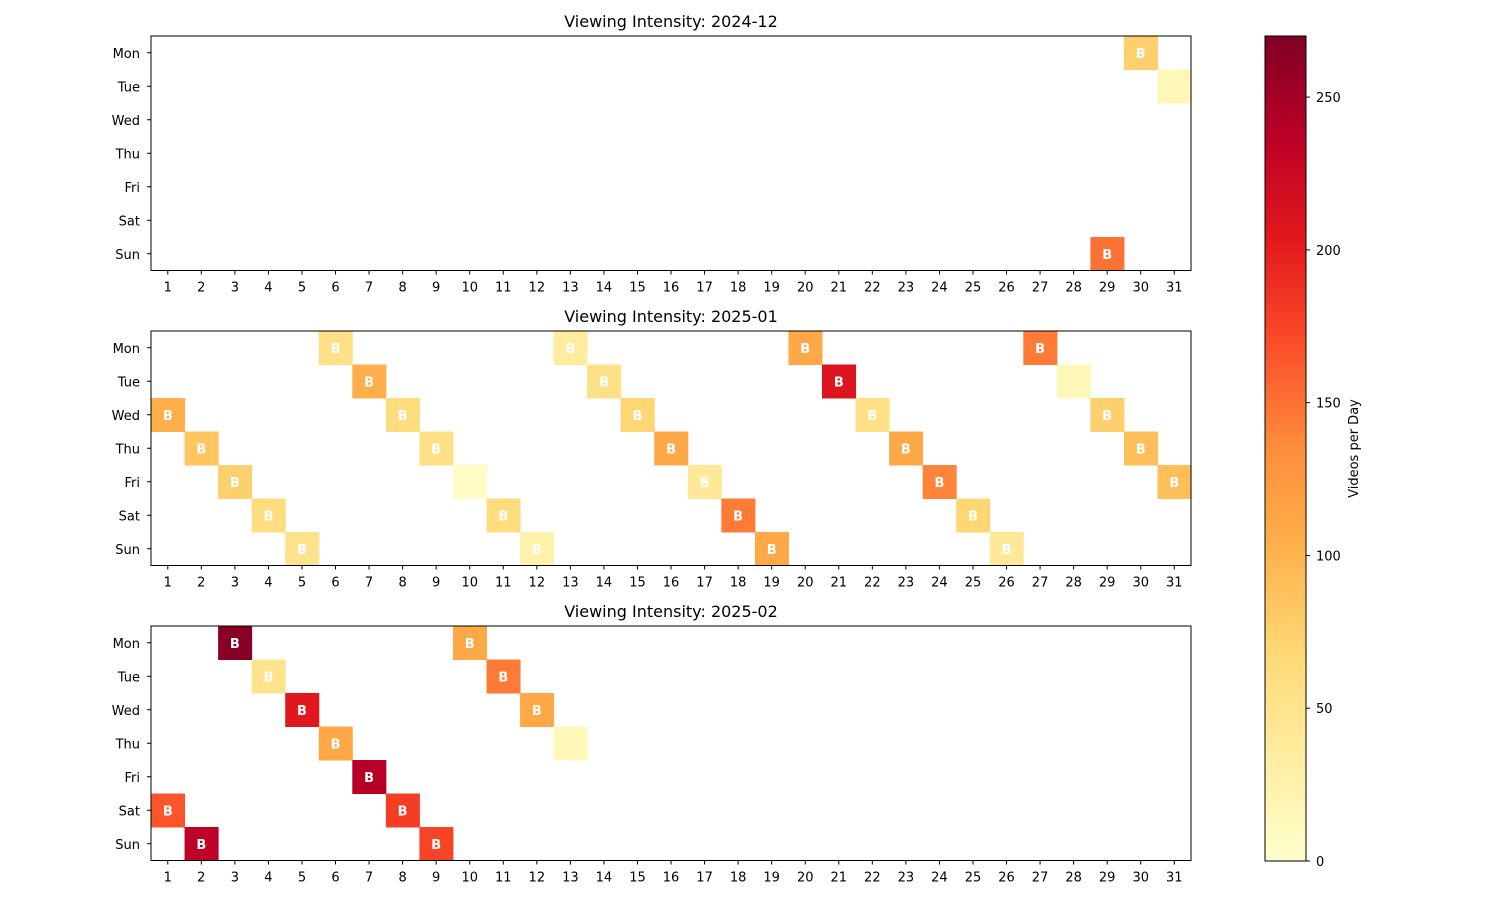 The height and width of the screenshot is (900, 1500). I want to click on colorbar-tick-label: 100, so click(1328, 556).